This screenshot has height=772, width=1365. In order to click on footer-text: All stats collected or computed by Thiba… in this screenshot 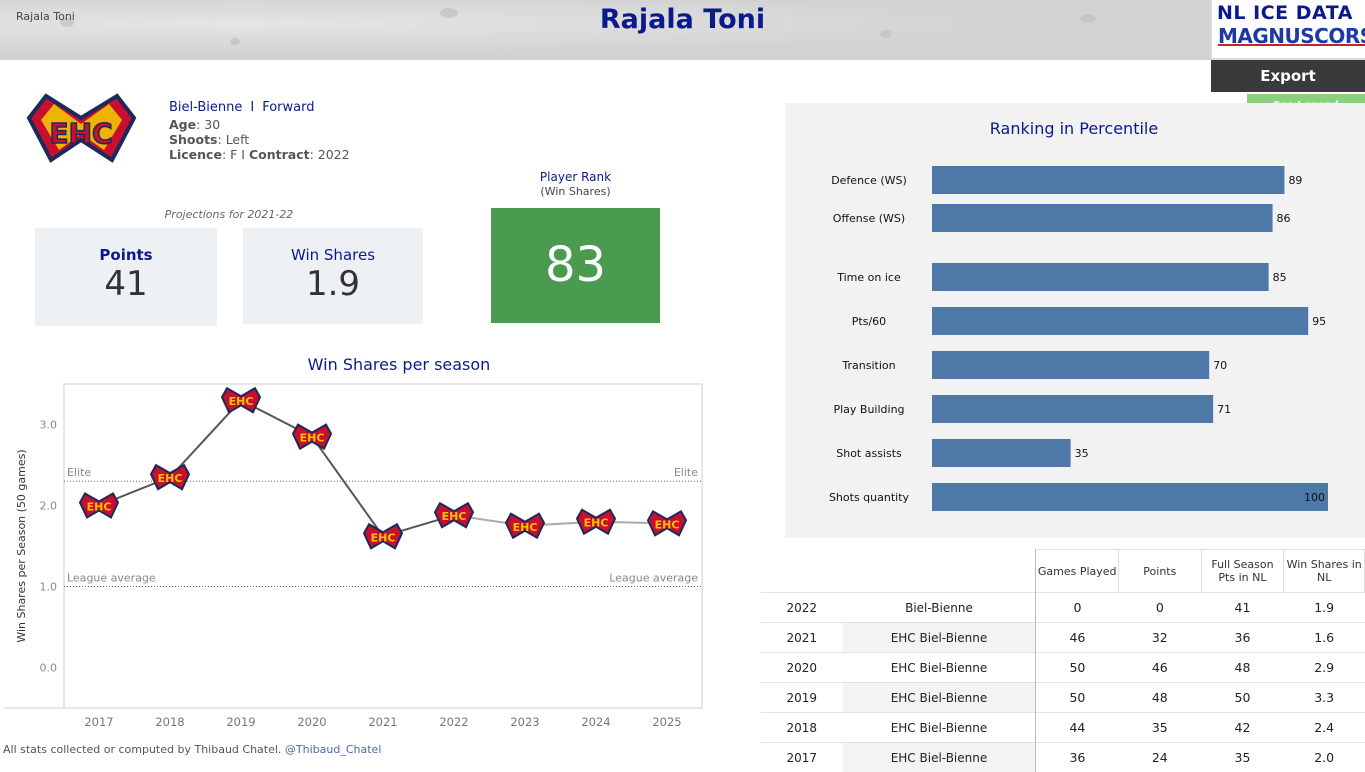, I will do `click(142, 749)`.